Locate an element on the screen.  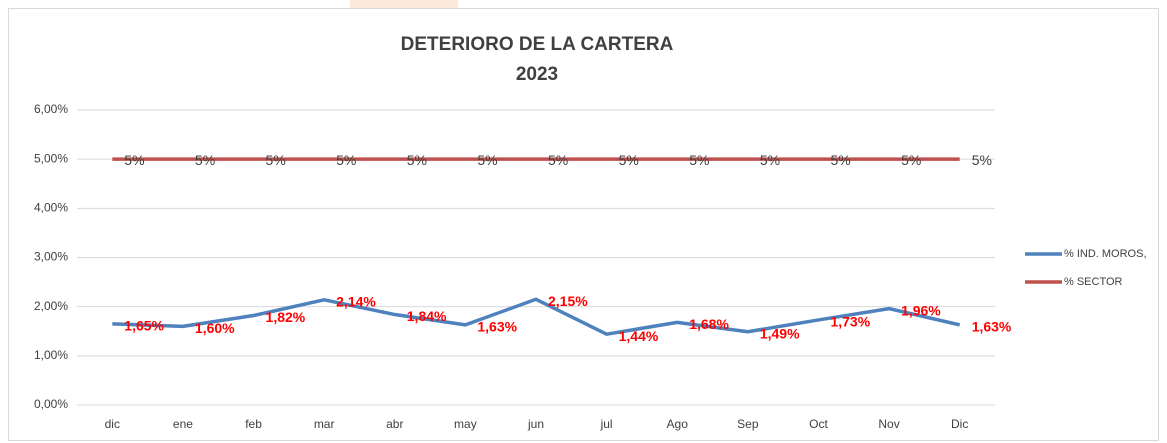
y-tick-label: 2,00% is located at coordinates (51, 306).